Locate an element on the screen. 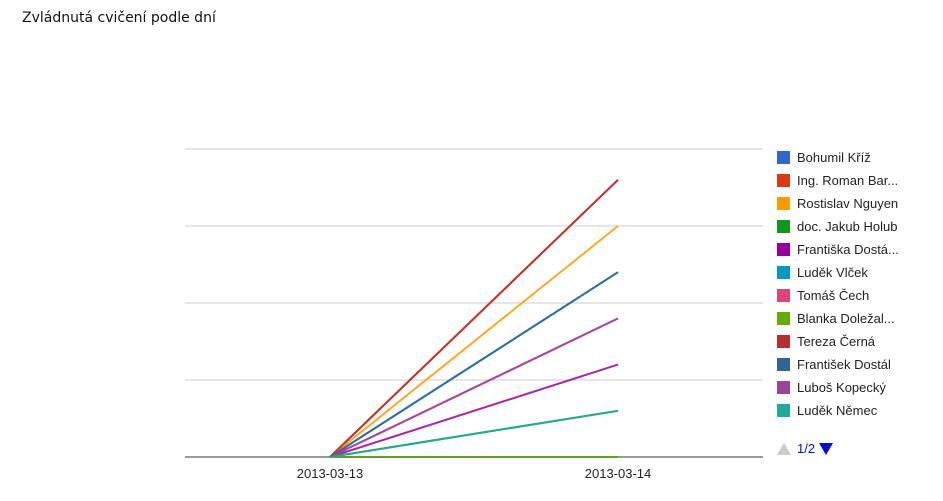 This screenshot has height=501, width=943. legend-item: Luděk Němec is located at coordinates (857, 410).